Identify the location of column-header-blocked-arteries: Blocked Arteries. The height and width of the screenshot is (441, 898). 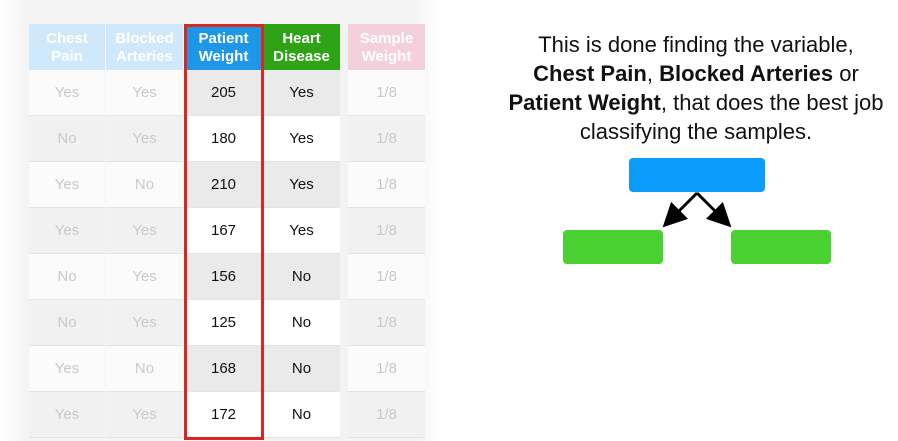
(144, 47).